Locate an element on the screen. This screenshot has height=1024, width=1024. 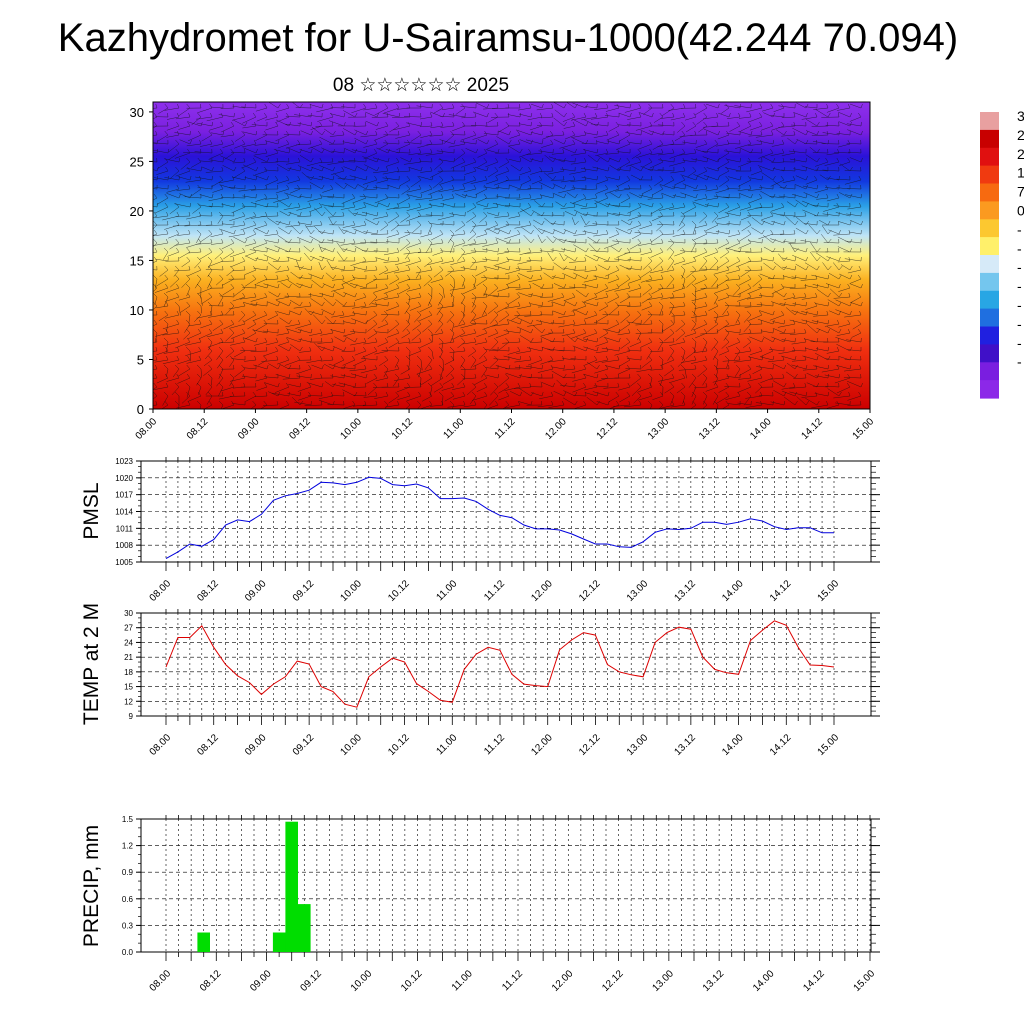
colorbar-label: 3 is located at coordinates (1020, 116).